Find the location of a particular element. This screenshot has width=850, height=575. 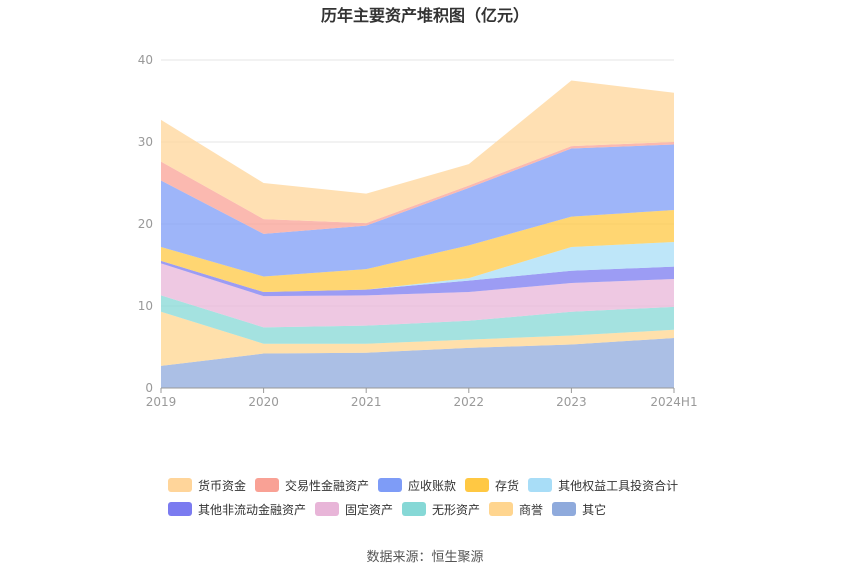

legend-item: 固定资产 is located at coordinates (354, 509).